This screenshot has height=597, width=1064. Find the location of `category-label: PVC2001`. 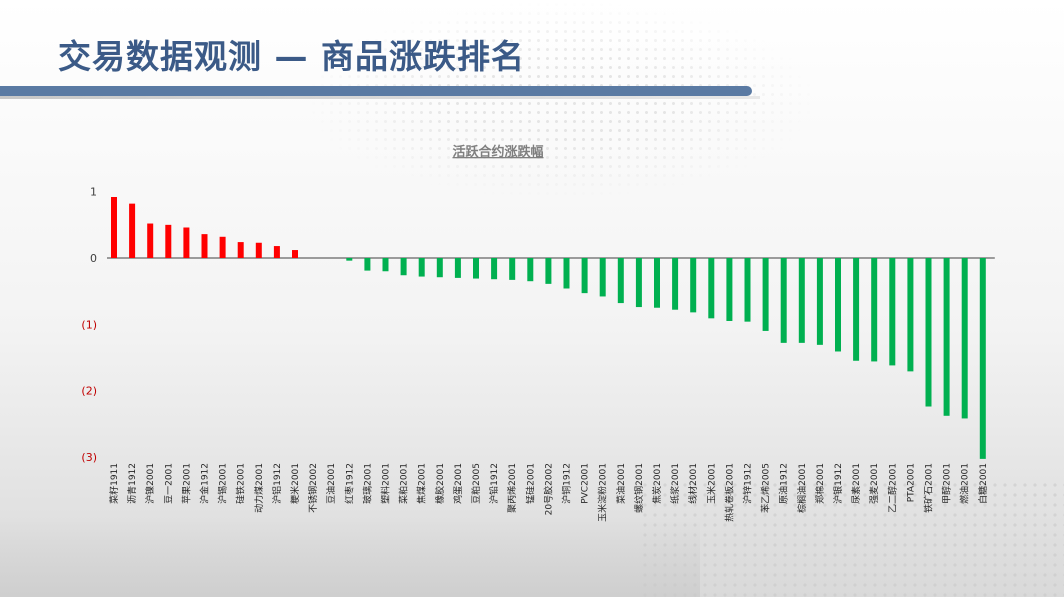

category-label: PVC2001 is located at coordinates (586, 483).